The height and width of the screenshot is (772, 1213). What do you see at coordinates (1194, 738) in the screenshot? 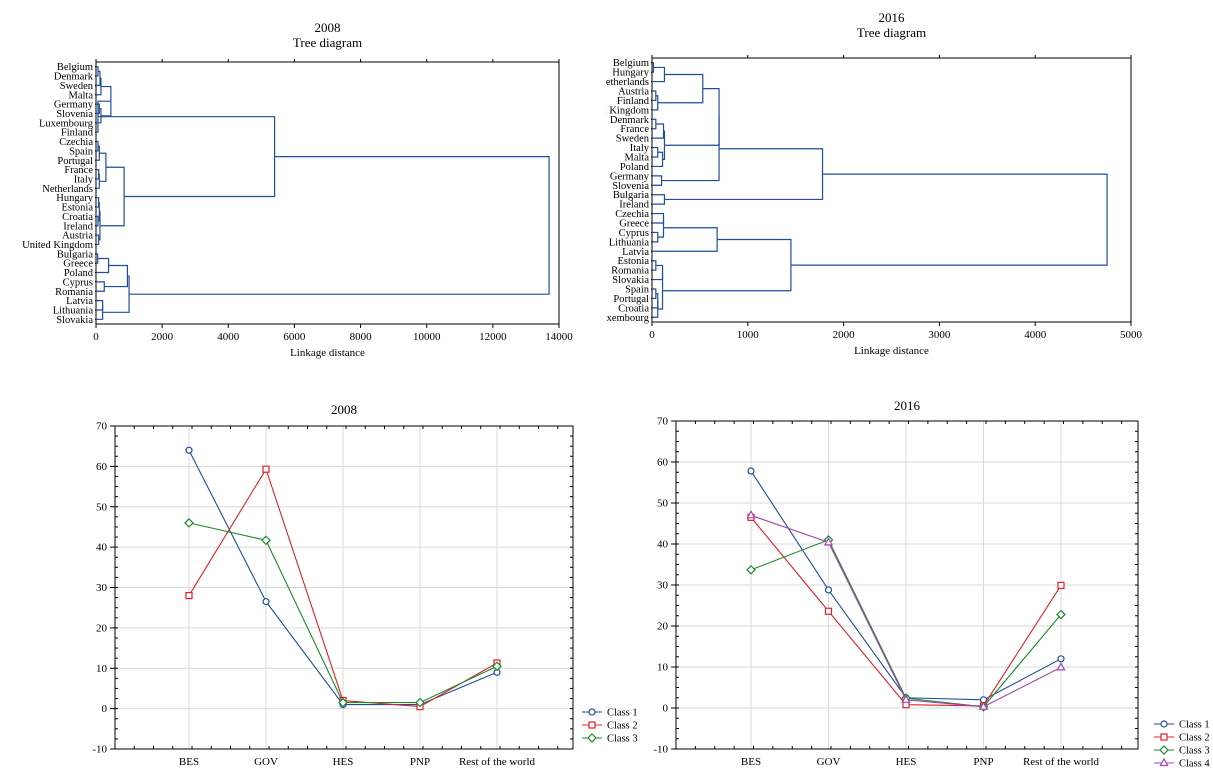
I see `legend-label: Class 2` at bounding box center [1194, 738].